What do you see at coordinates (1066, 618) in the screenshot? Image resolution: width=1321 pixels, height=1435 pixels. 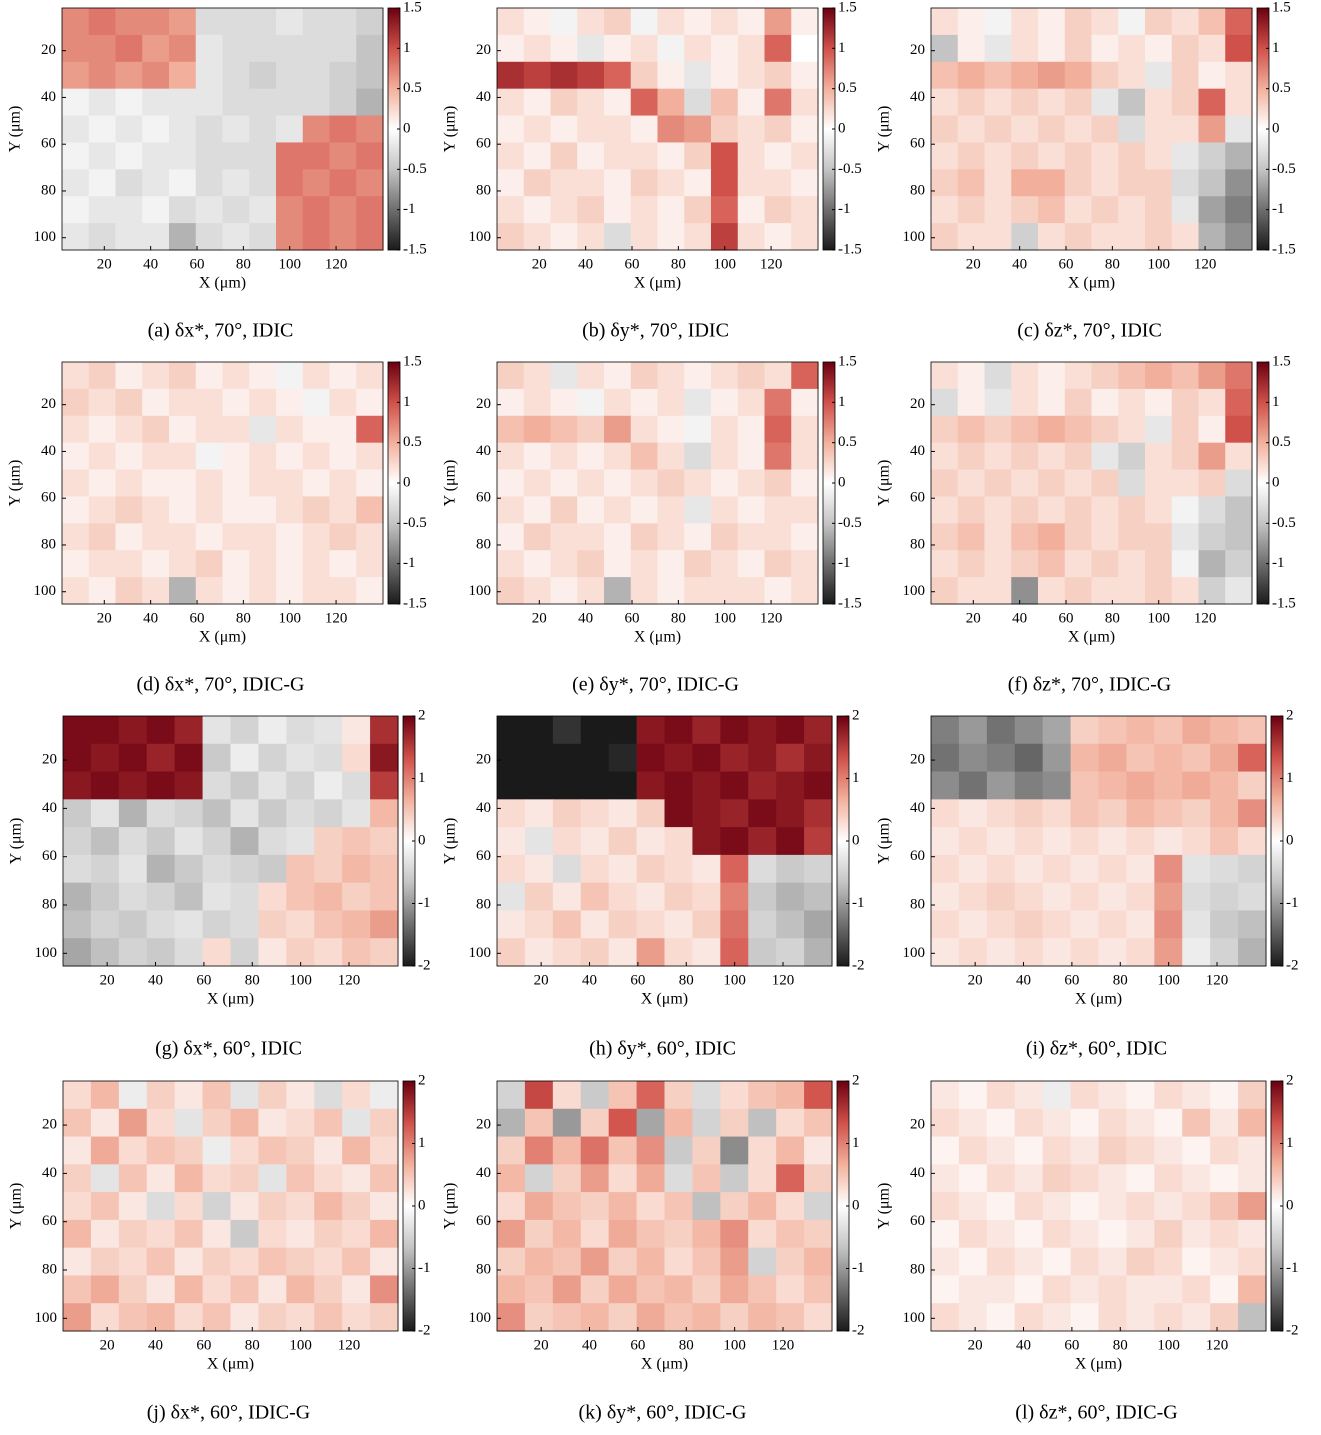 I see `x-tick-label: 60` at bounding box center [1066, 618].